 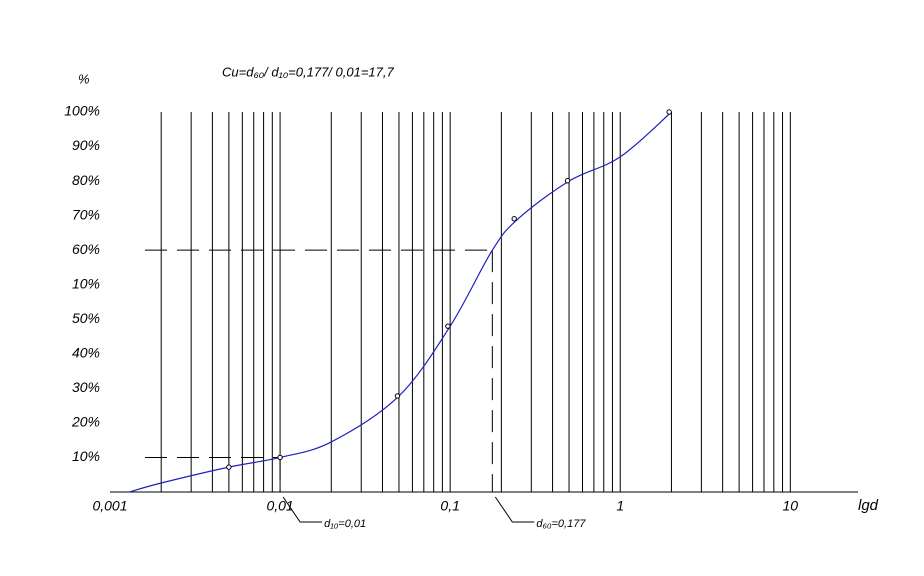 I want to click on guide-label: d₁₀=0,01, so click(x=345, y=524).